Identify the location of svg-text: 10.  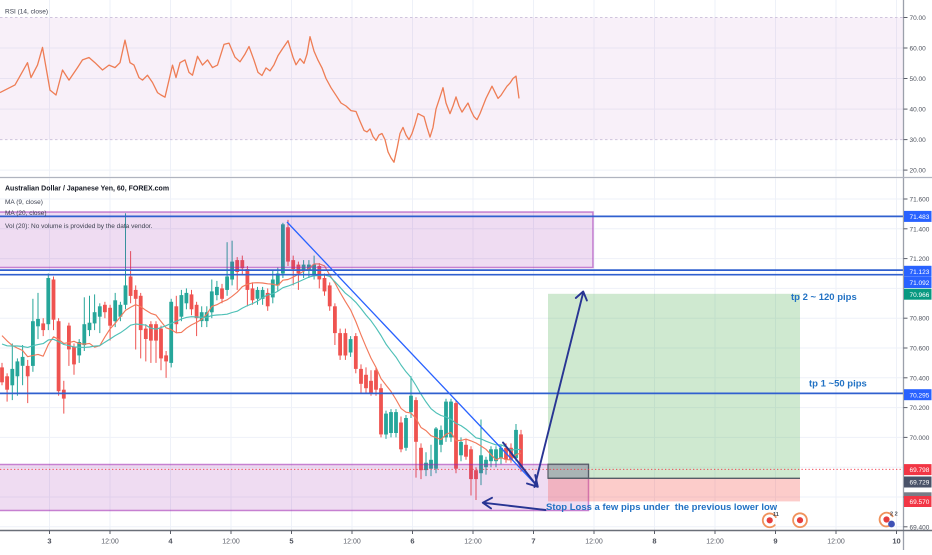
(896, 540).